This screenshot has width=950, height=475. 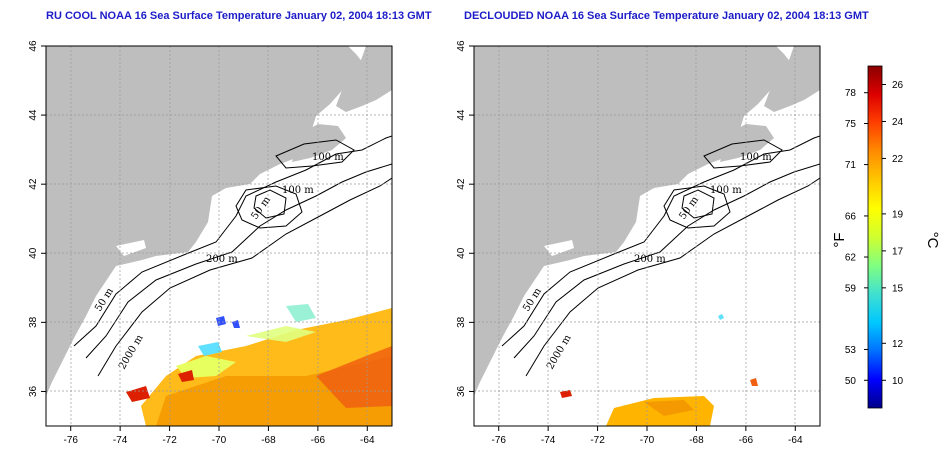 I want to click on fahrenheit-tick-label: 50, so click(x=851, y=381).